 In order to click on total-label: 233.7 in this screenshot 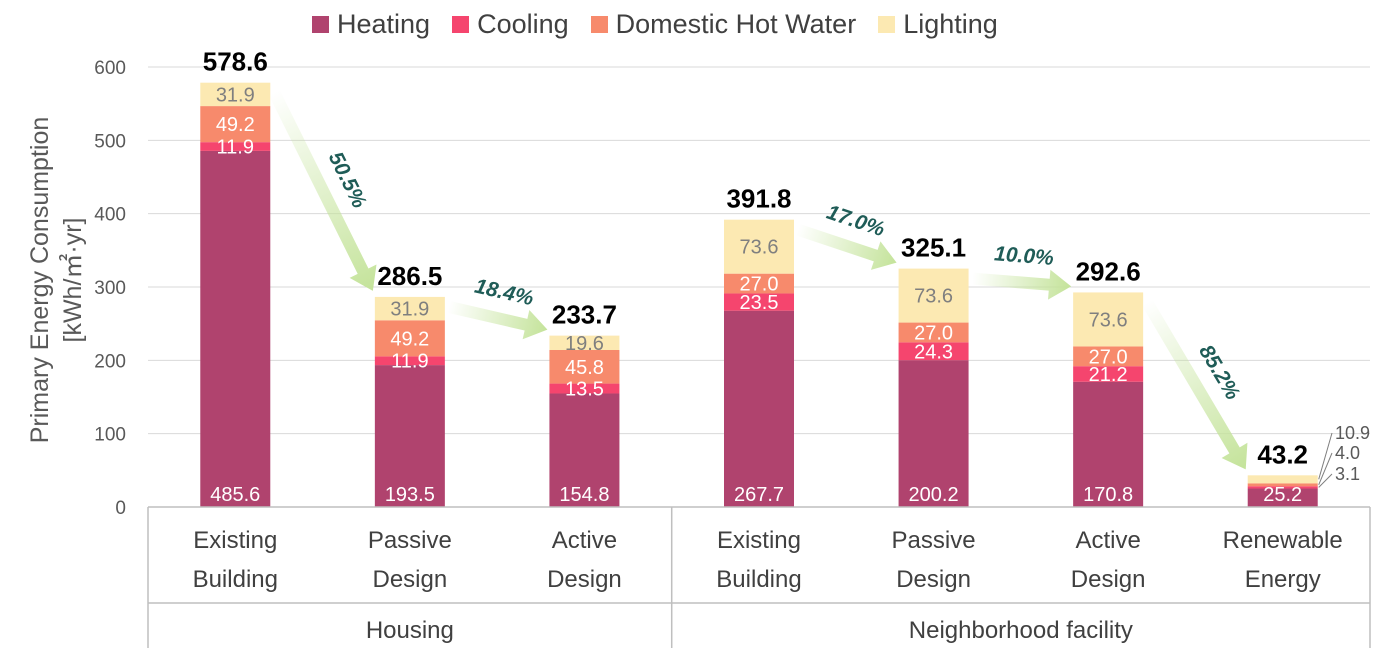, I will do `click(584, 315)`.